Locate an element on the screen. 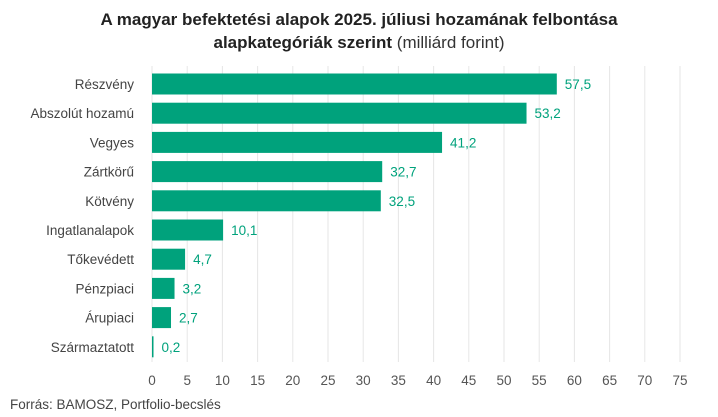 This screenshot has height=417, width=718. title-line-2: alapkategóriák szerint (milliárd forint) is located at coordinates (359, 42).